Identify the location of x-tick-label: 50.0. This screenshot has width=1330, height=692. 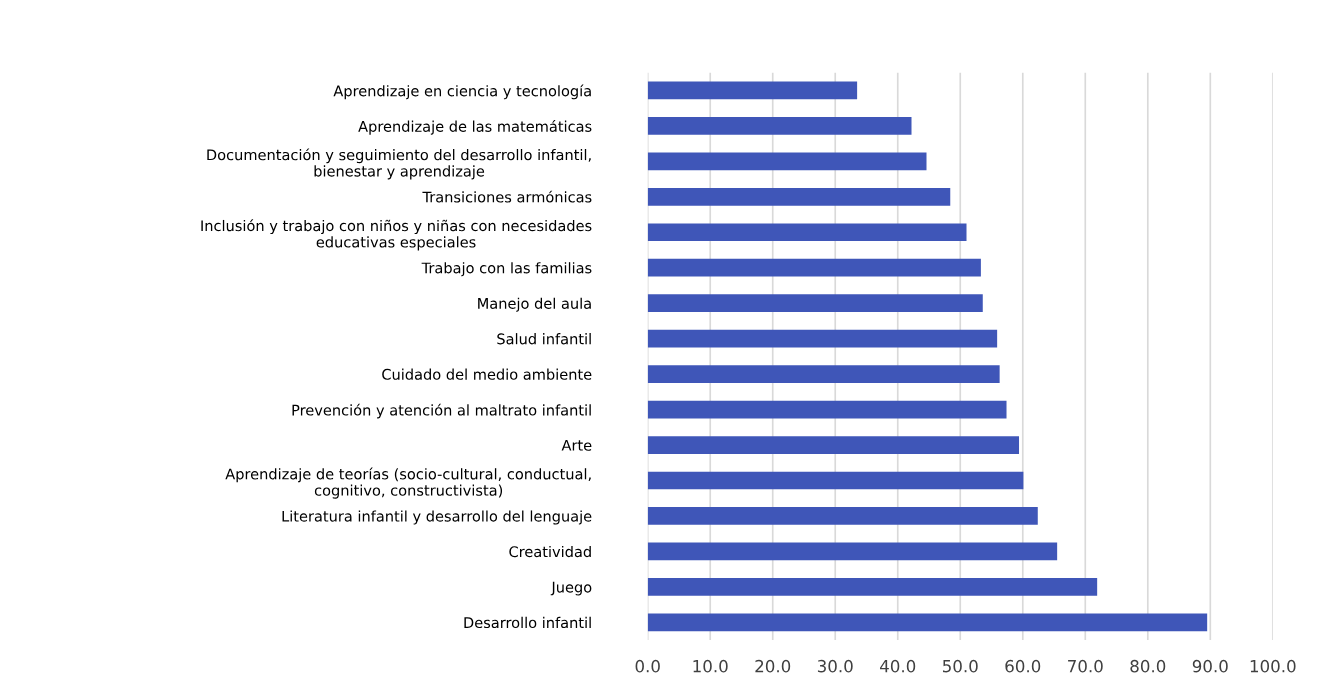
(960, 666).